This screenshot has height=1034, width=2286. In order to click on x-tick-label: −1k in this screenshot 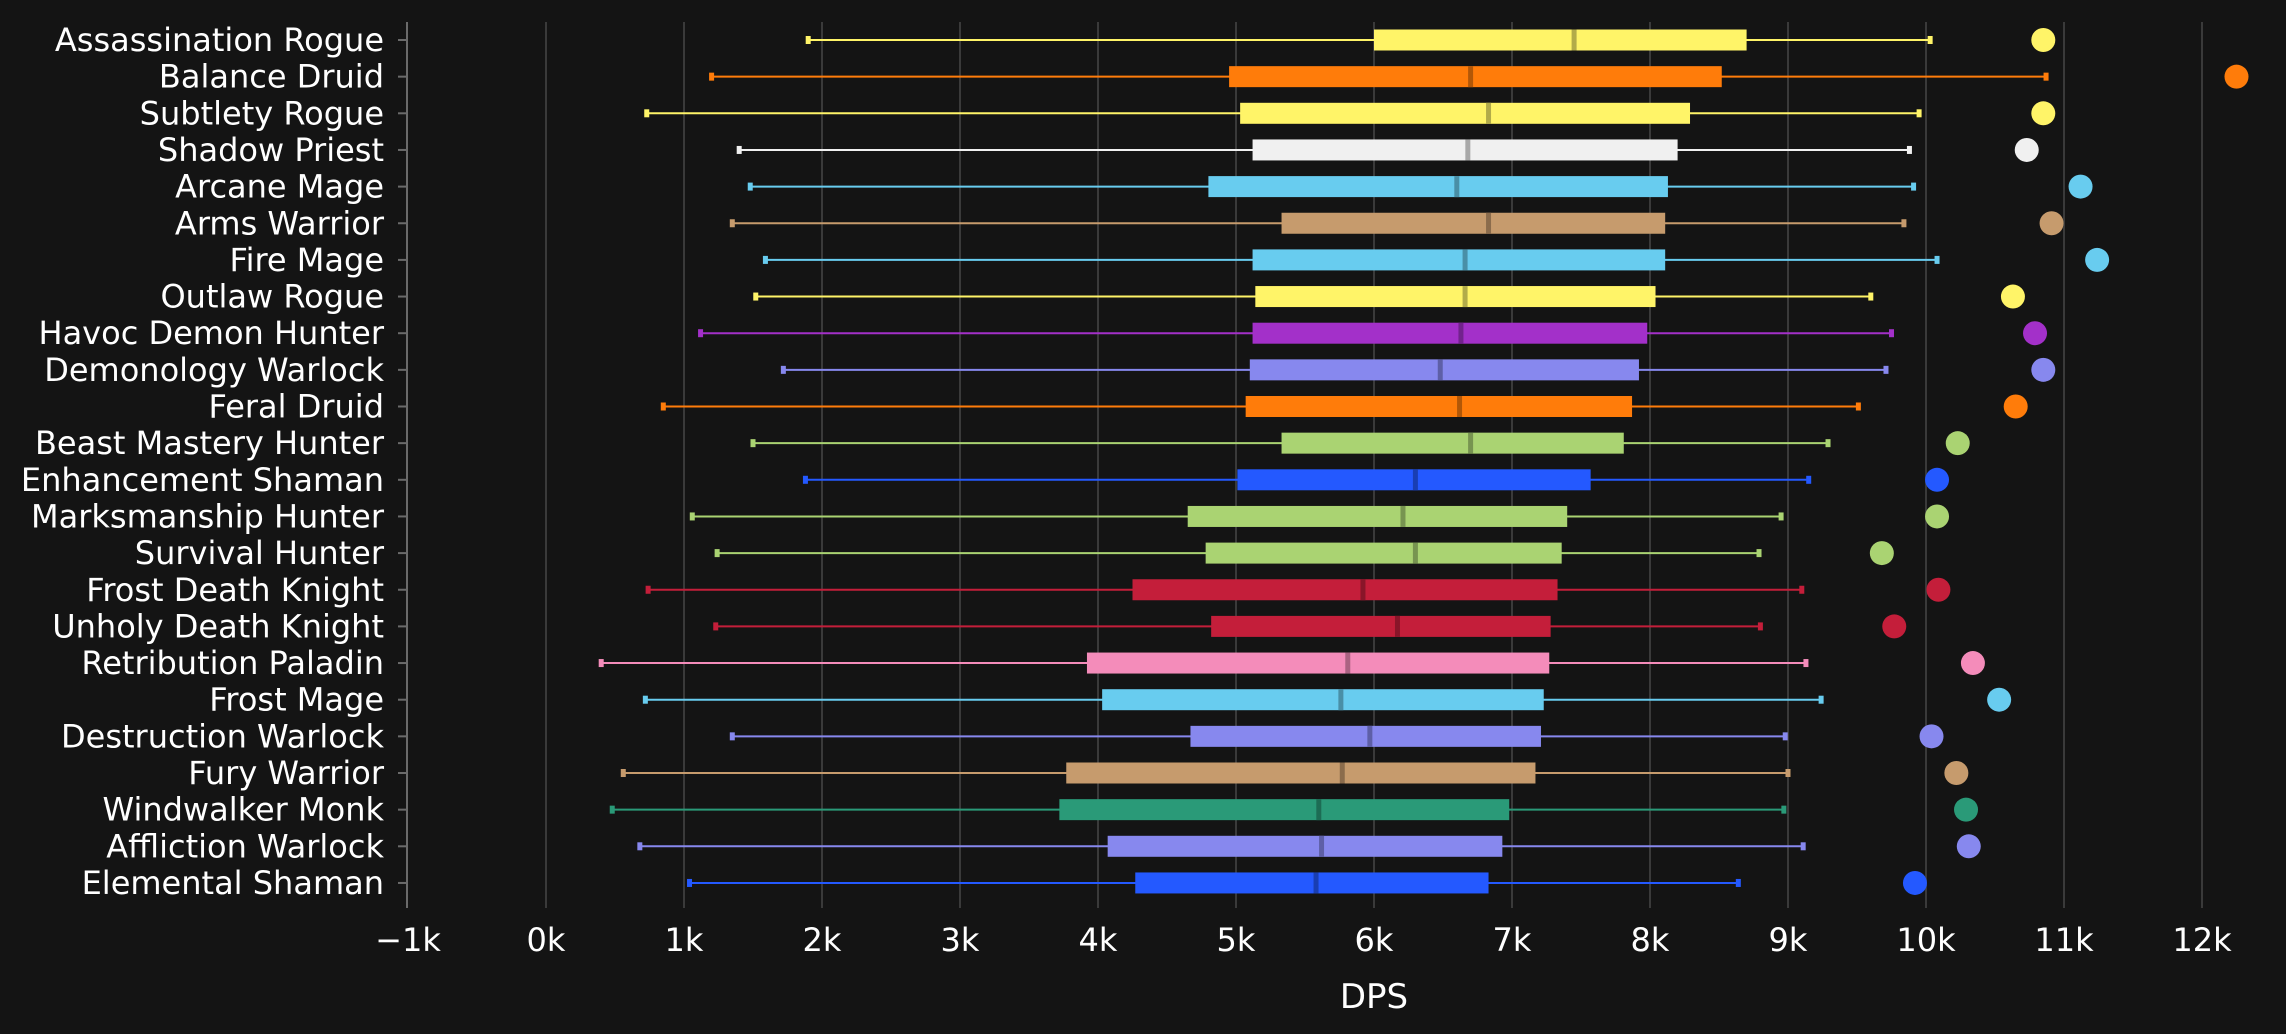, I will do `click(408, 940)`.